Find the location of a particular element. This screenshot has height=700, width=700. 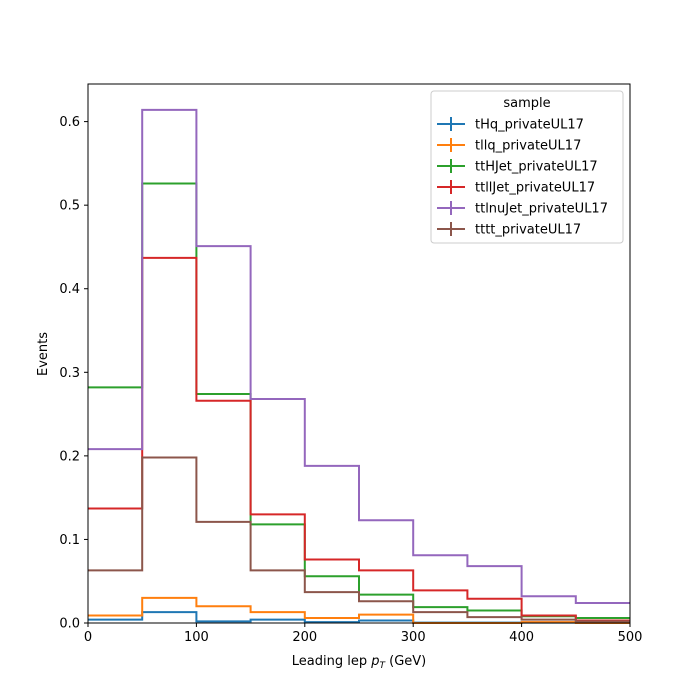

legend-entry-tHq_privateUL17: tHq_privateUL17 is located at coordinates (510, 125).